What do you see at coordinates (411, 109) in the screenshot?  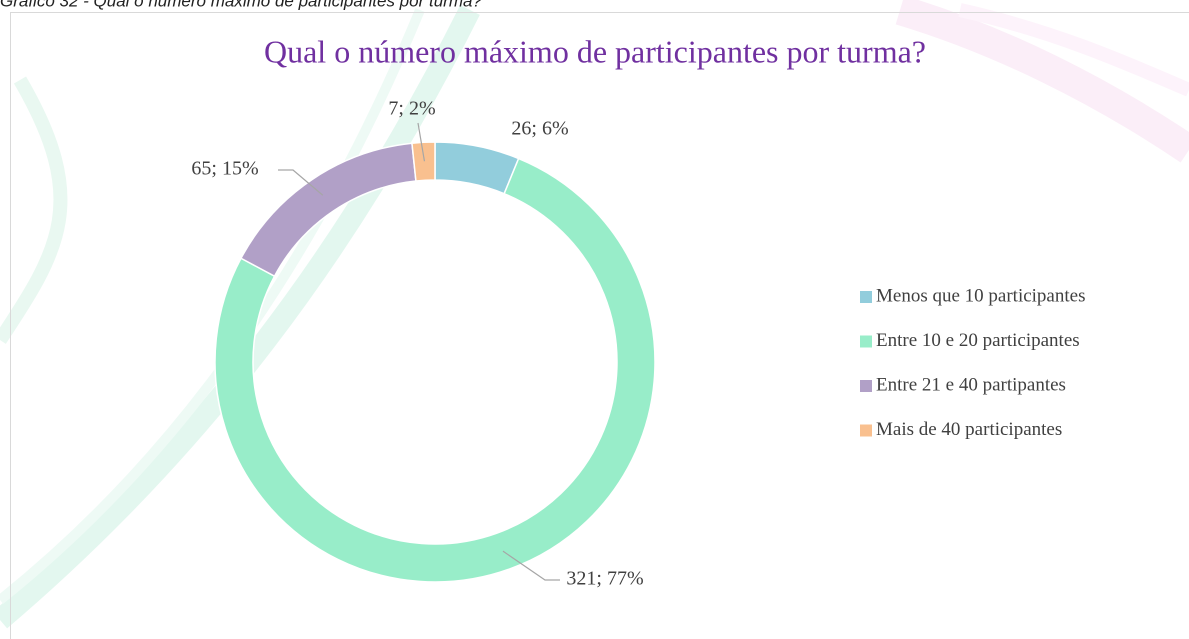 I see `data-label: 7; 2%` at bounding box center [411, 109].